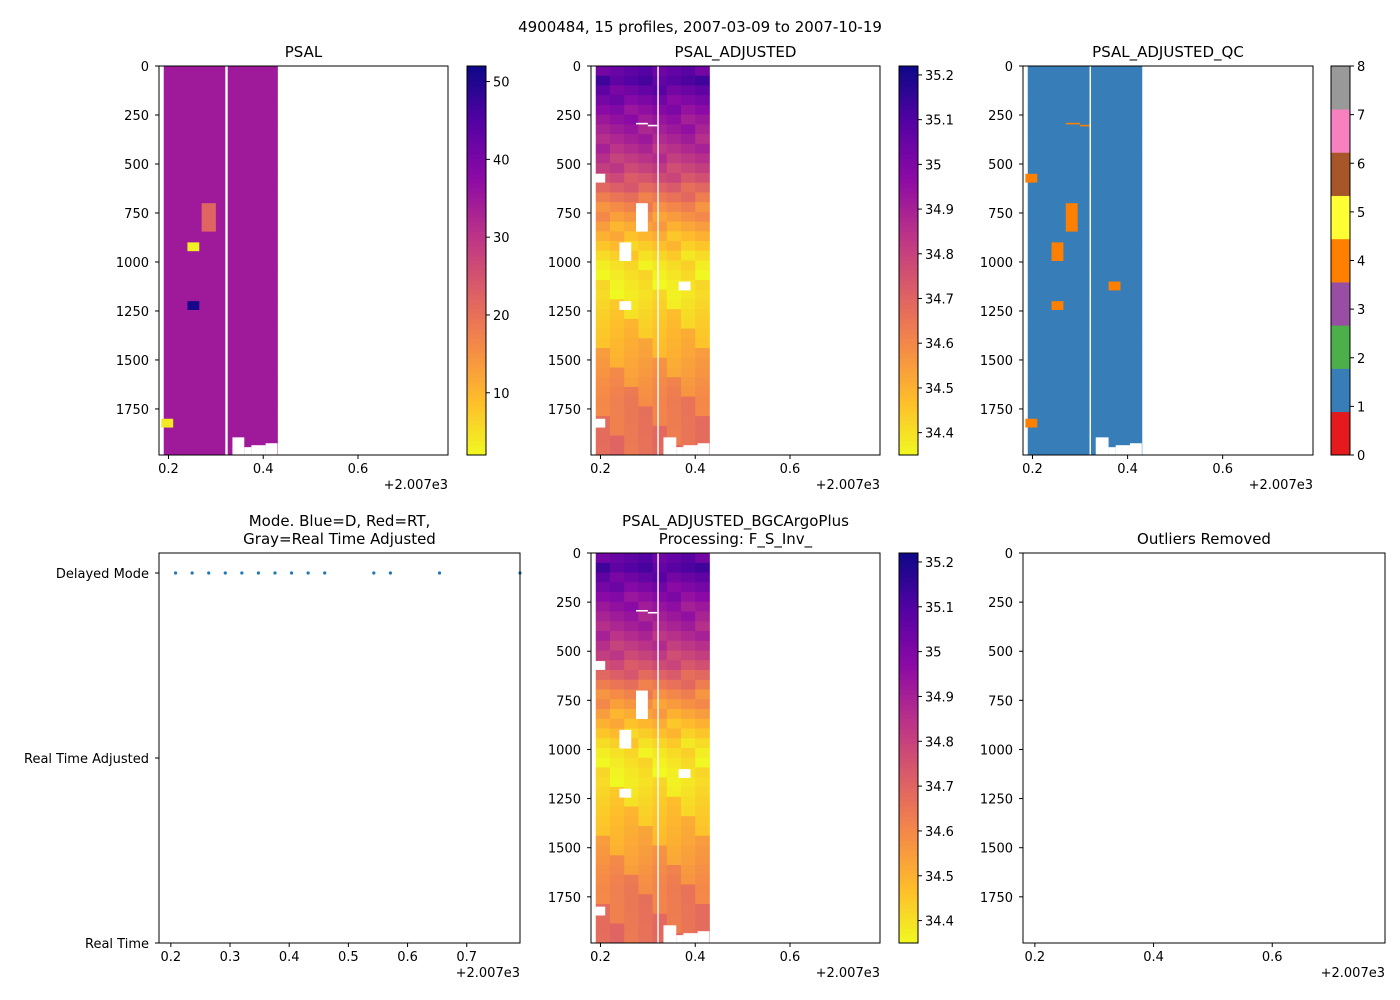 The height and width of the screenshot is (1000, 1400). What do you see at coordinates (568, 603) in the screenshot?
I see `y-tick-label: 250` at bounding box center [568, 603].